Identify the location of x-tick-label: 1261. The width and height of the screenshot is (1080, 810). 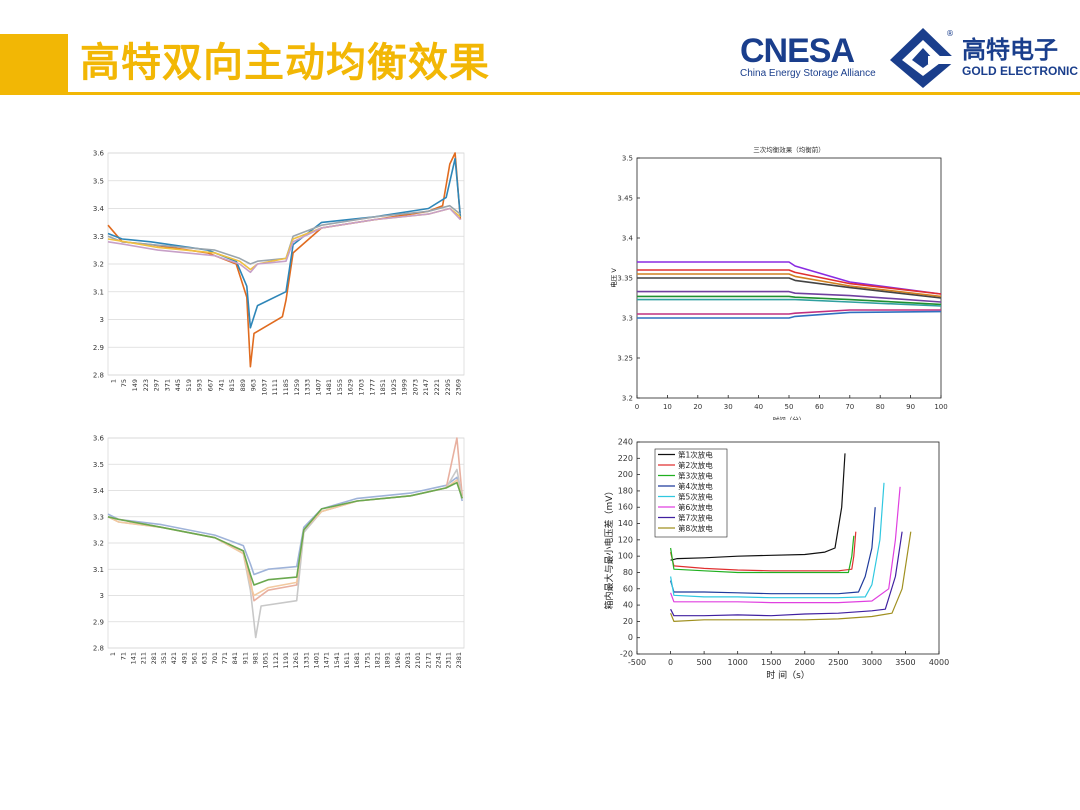
(296, 660).